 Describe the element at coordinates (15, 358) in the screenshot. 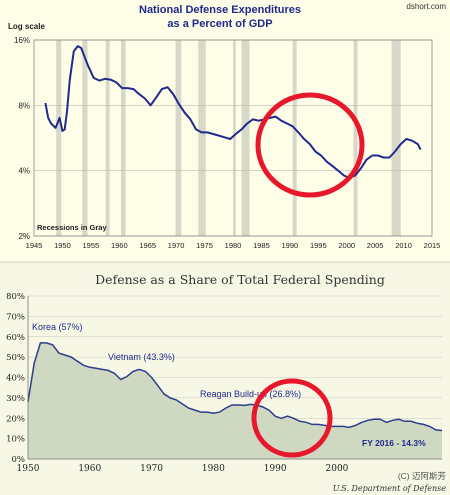

I see `bottom-y-tick-label: 50%` at that location.